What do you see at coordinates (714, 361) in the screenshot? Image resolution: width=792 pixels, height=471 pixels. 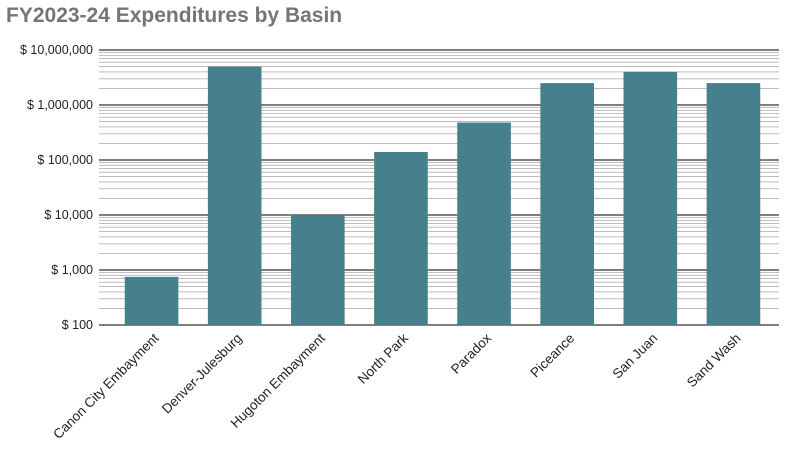 I see `x-category-label: Sand Wash` at bounding box center [714, 361].